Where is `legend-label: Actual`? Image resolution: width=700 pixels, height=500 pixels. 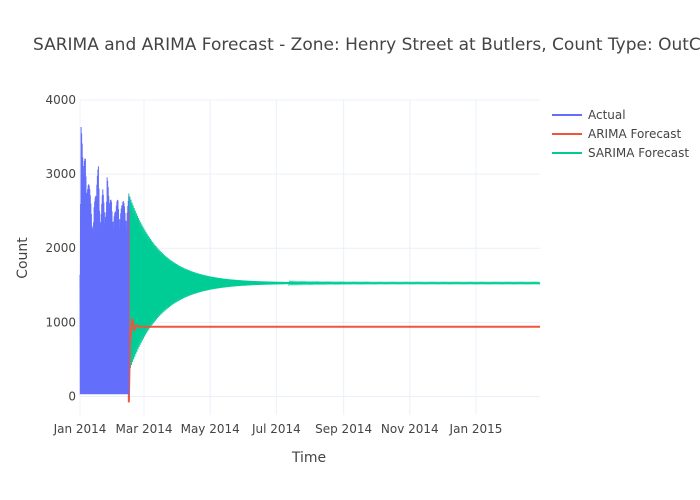 legend-label: Actual is located at coordinates (607, 115).